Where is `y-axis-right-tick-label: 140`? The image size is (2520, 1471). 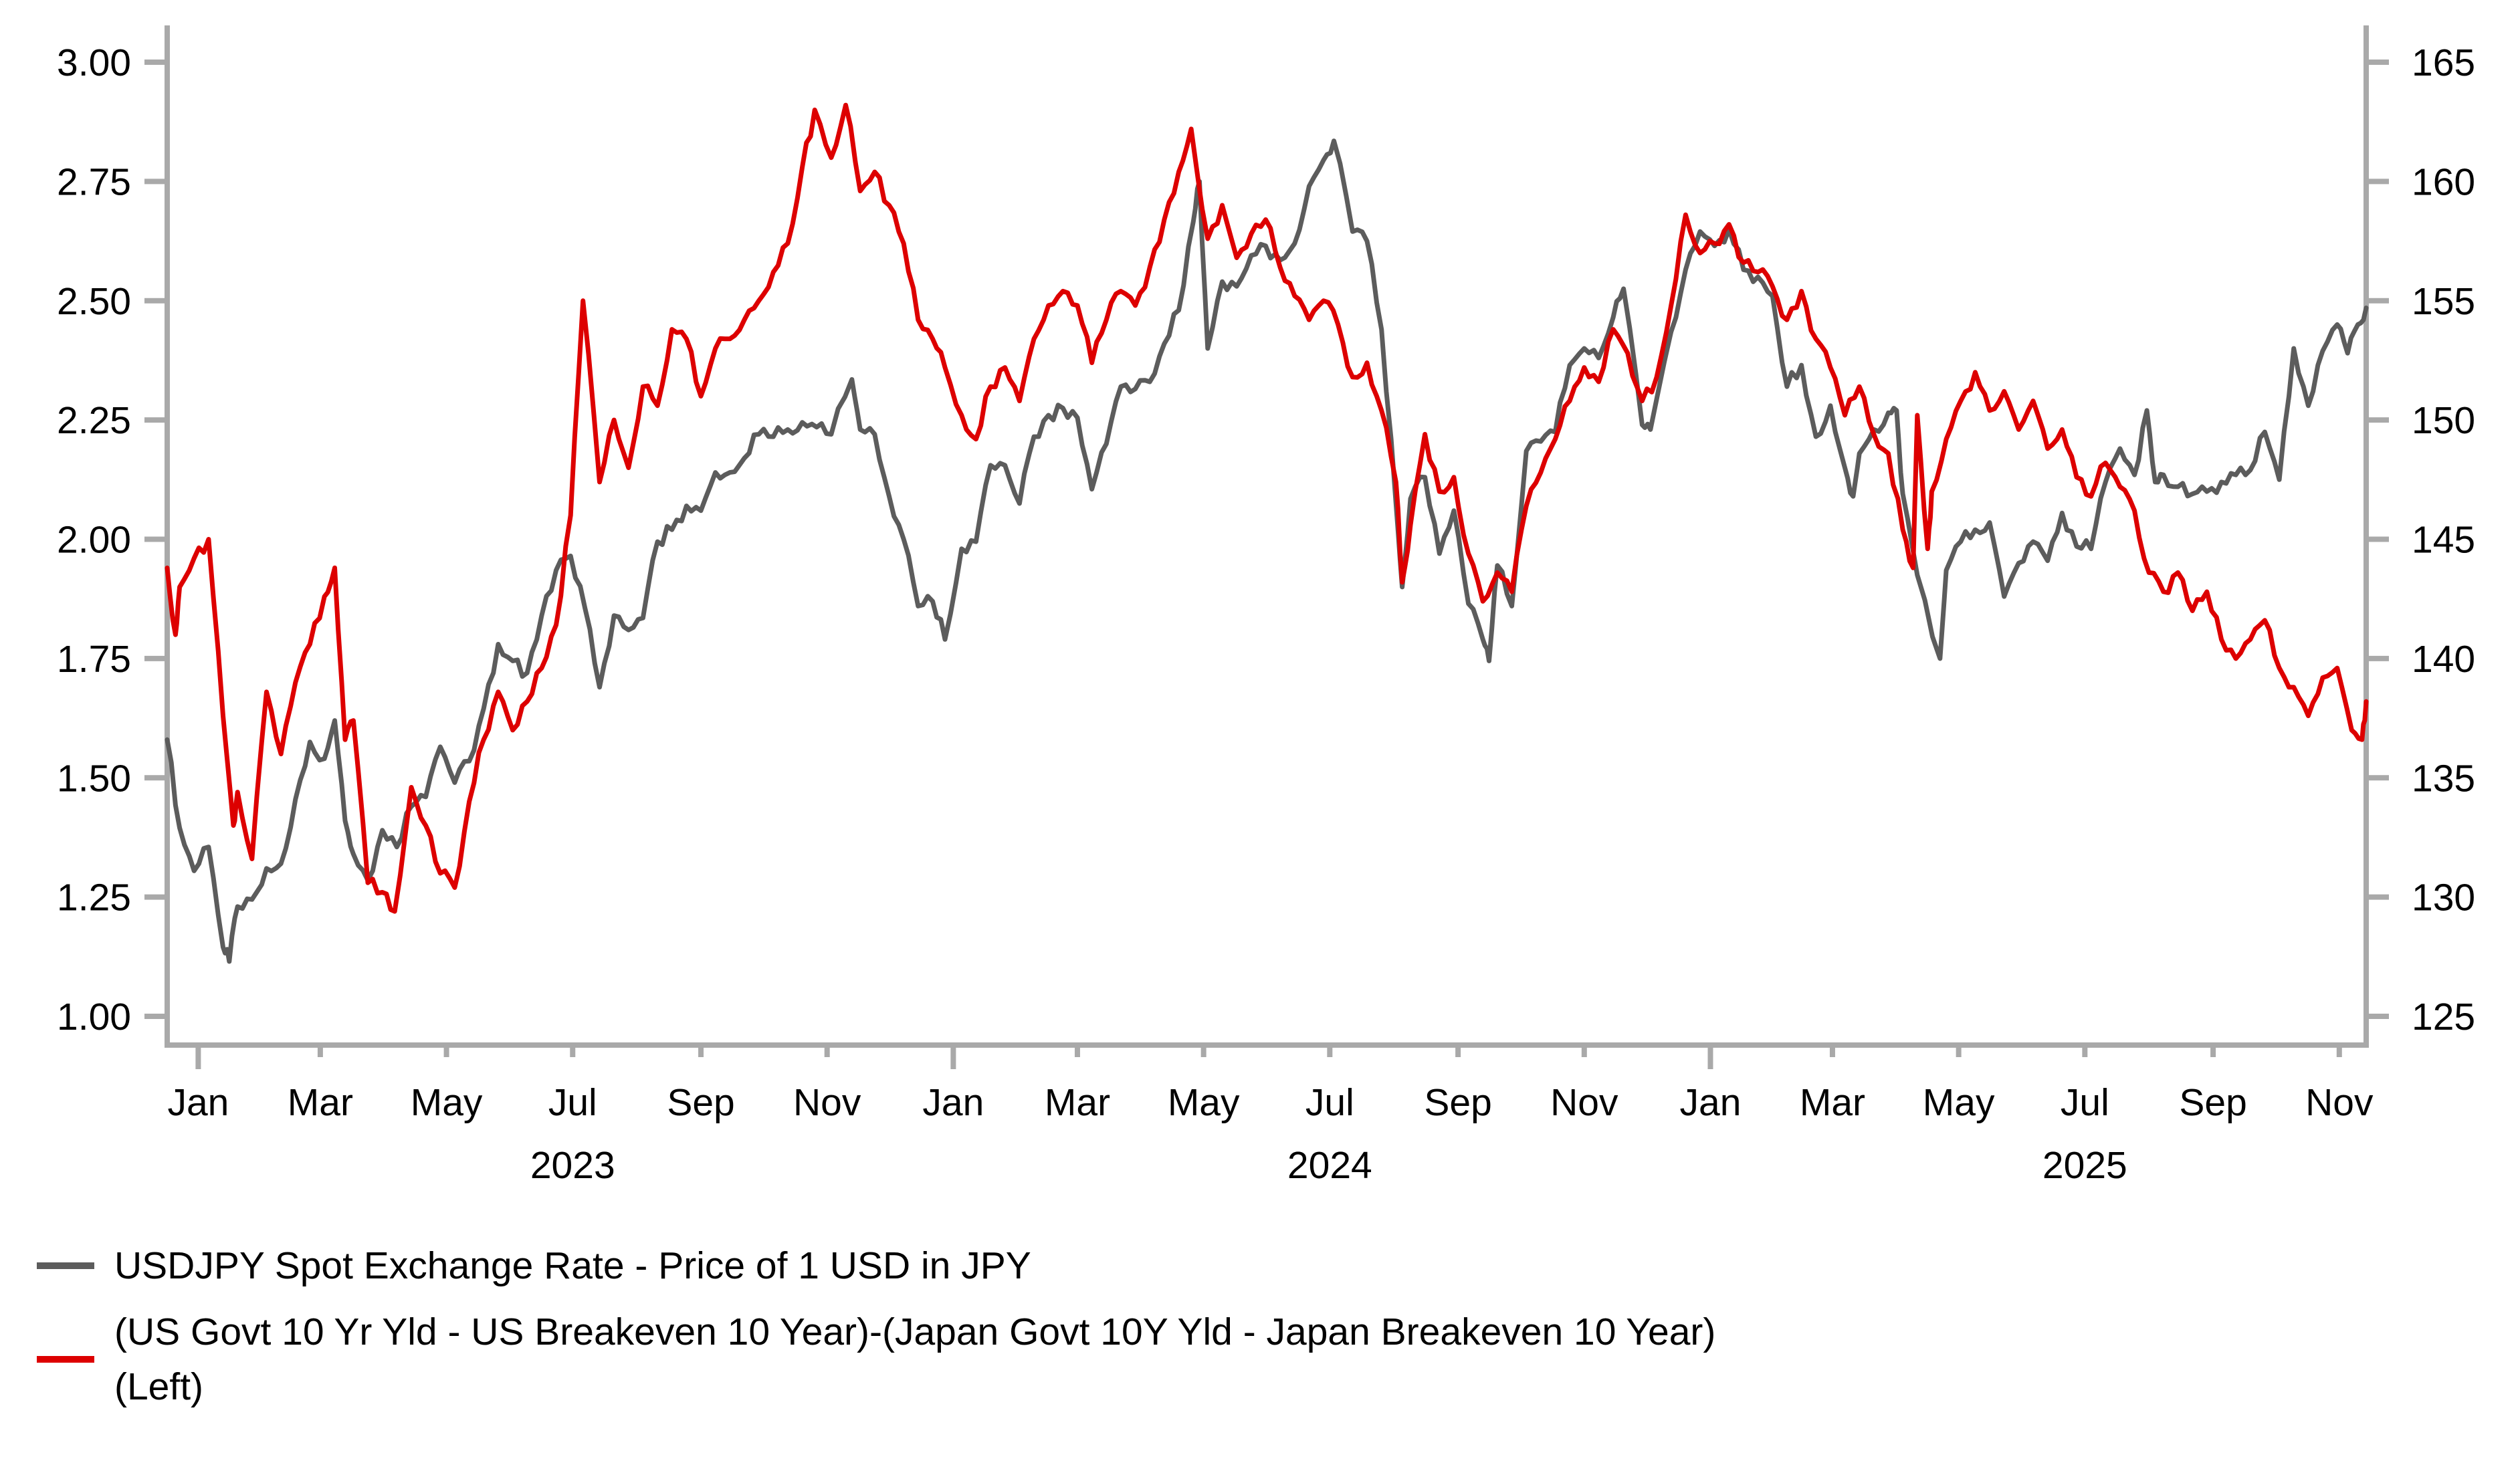 y-axis-right-tick-label: 140 is located at coordinates (2443, 659).